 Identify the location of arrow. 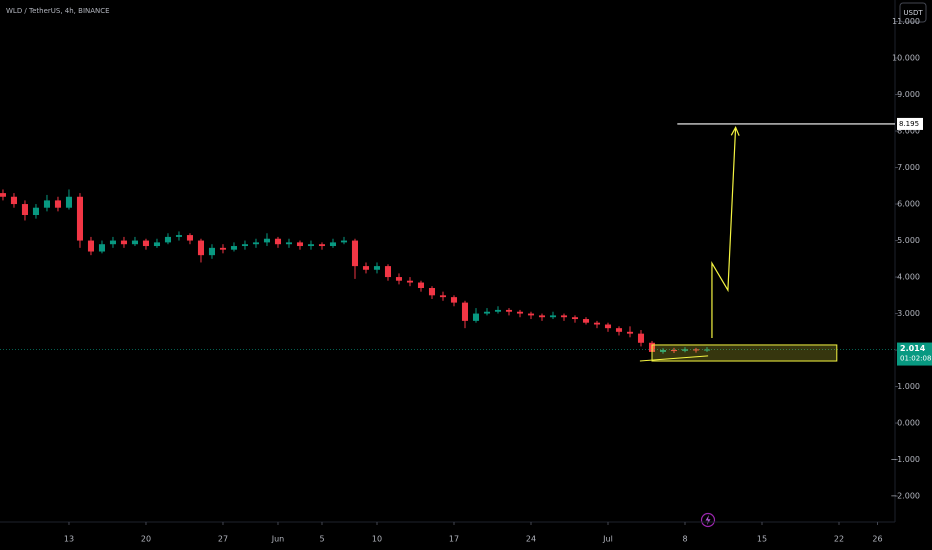
(724, 233).